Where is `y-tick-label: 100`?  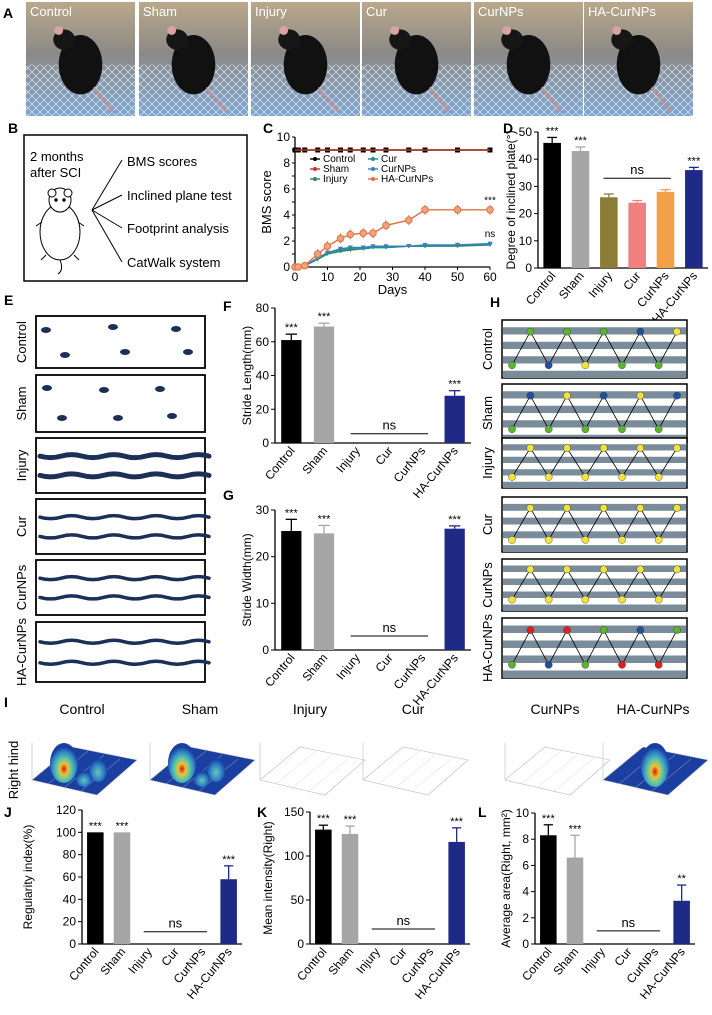 y-tick-label: 100 is located at coordinates (294, 856).